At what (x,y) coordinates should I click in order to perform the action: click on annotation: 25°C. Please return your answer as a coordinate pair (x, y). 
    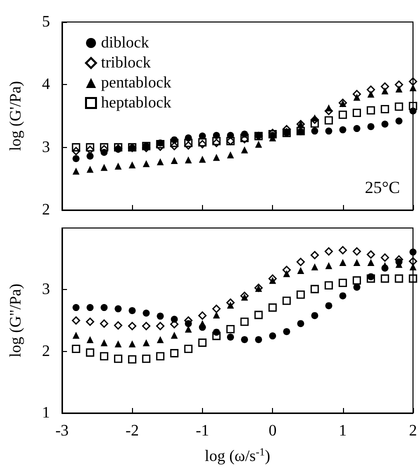
    Looking at the image, I should click on (382, 187).